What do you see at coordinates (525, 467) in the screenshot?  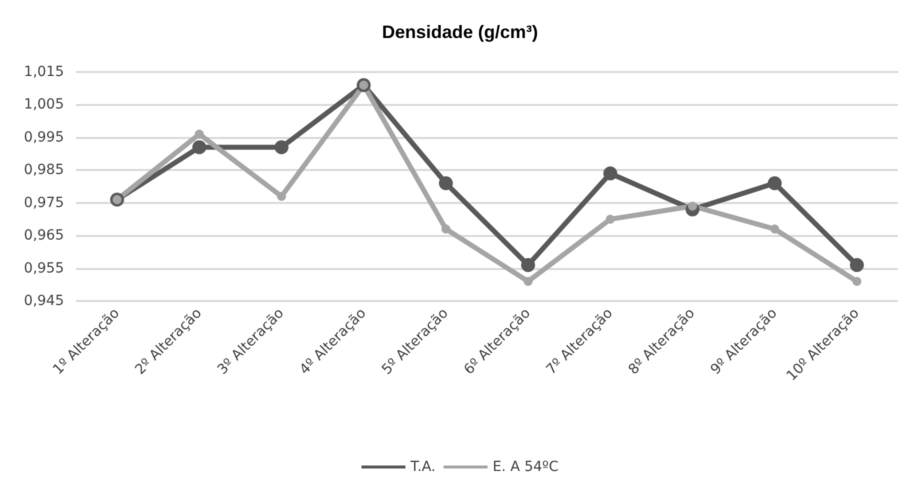 I see `legend-label: E. A 54ºC` at bounding box center [525, 467].